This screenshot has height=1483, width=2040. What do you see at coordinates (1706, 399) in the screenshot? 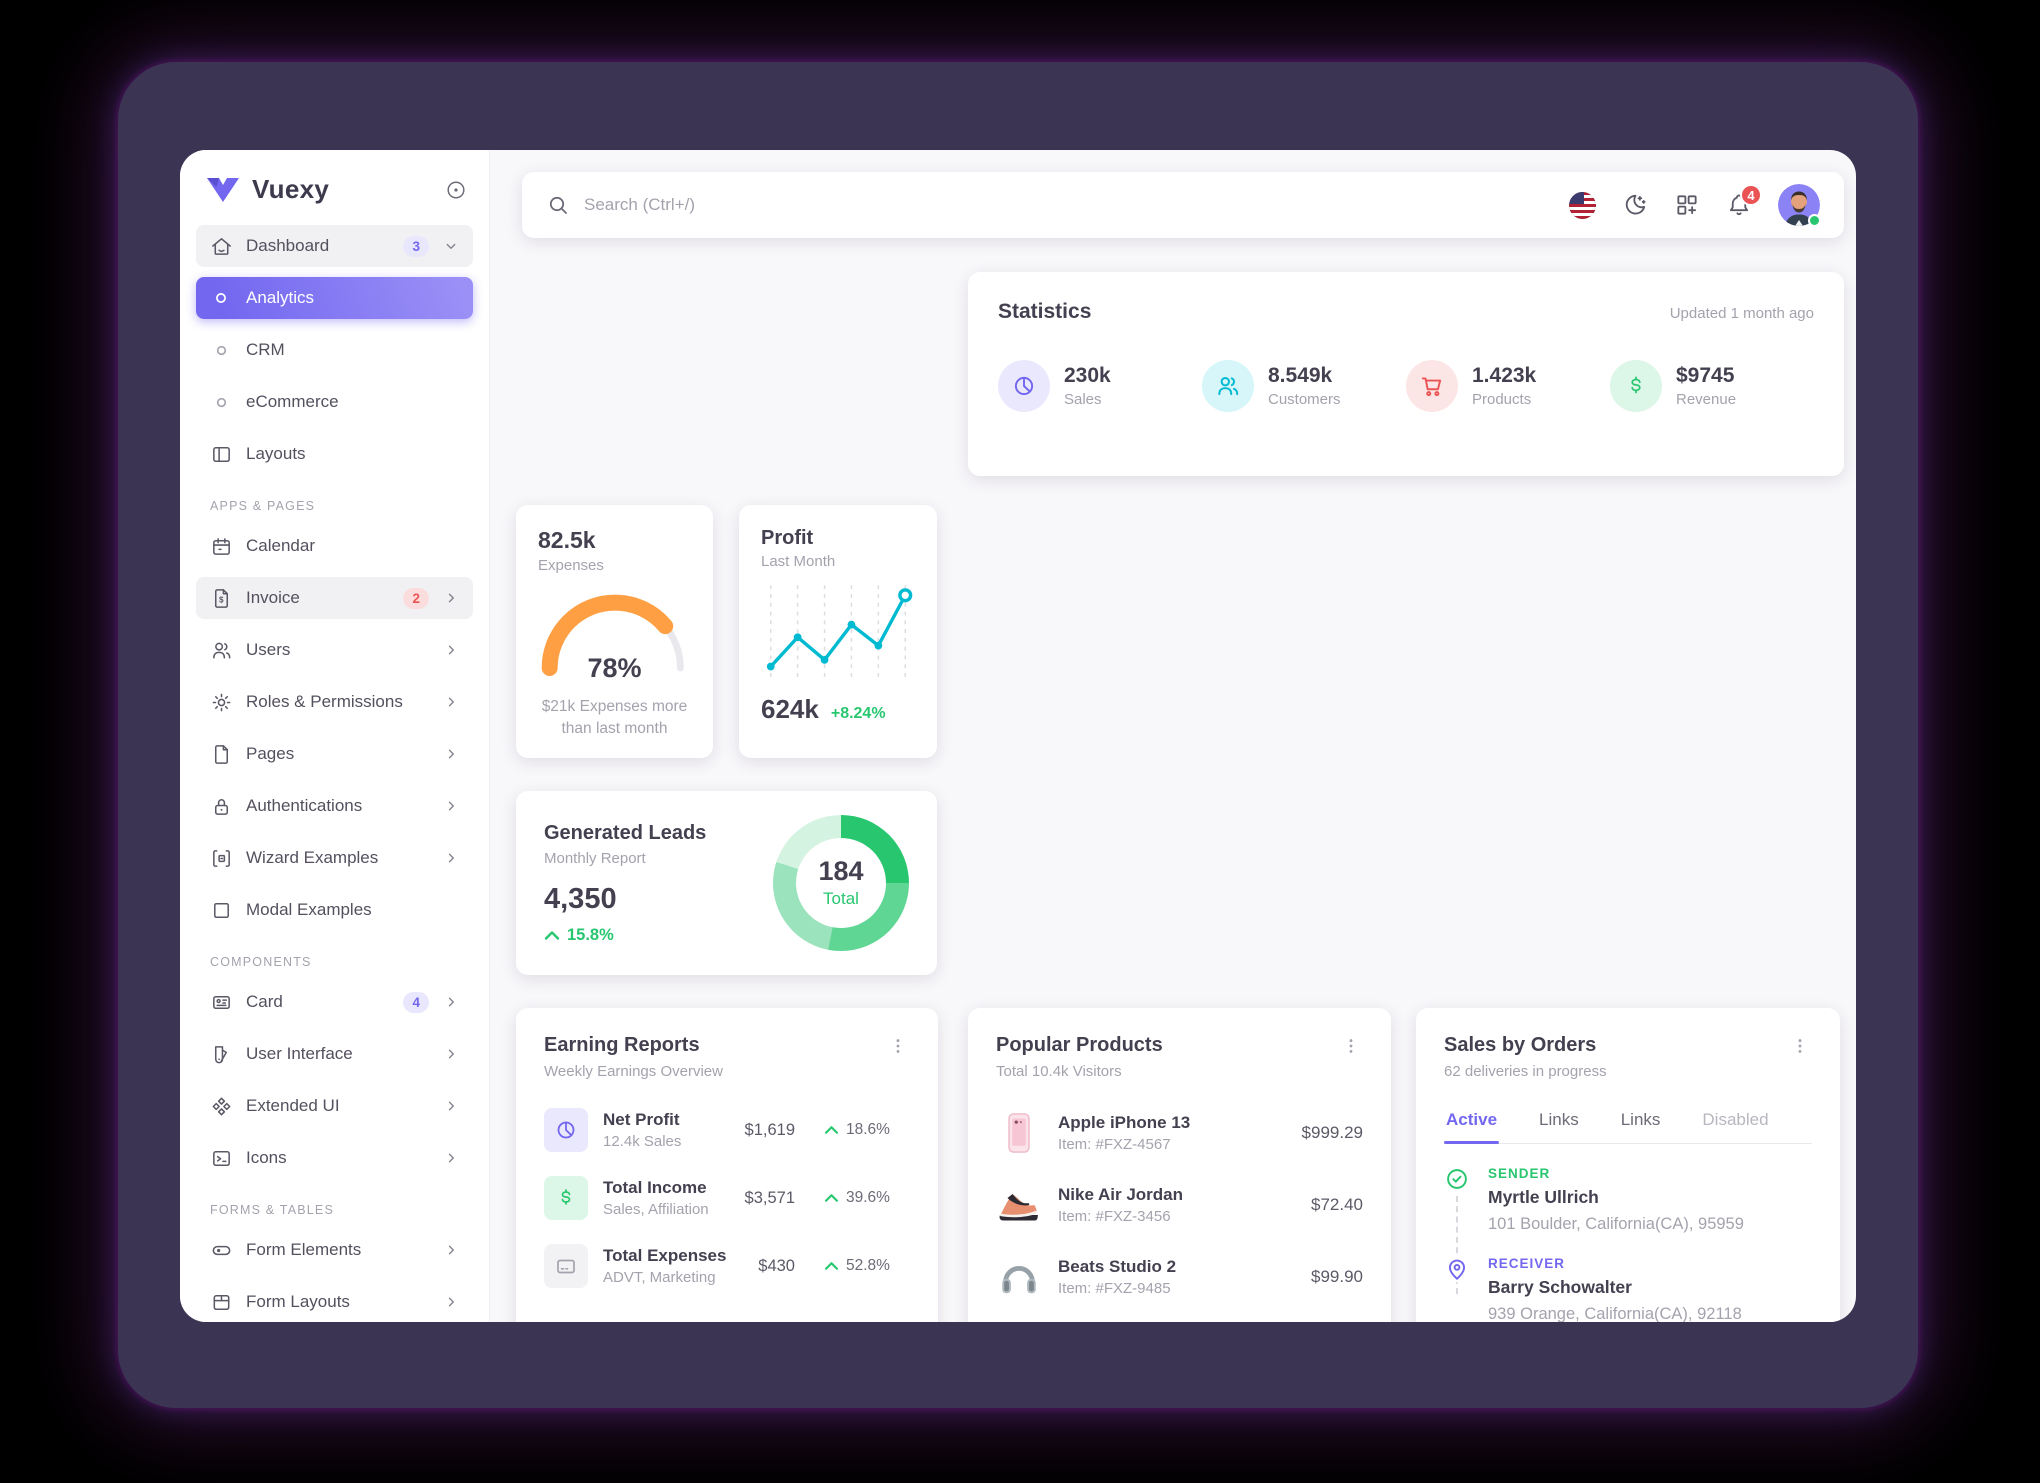
I see `stat-label: Revenue` at bounding box center [1706, 399].